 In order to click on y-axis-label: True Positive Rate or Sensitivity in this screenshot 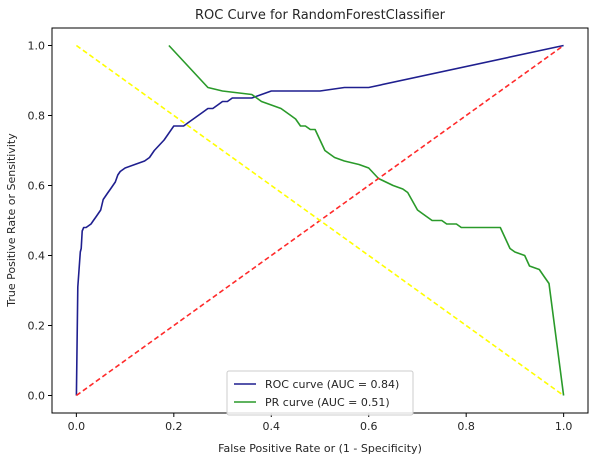, I will do `click(11, 220)`.